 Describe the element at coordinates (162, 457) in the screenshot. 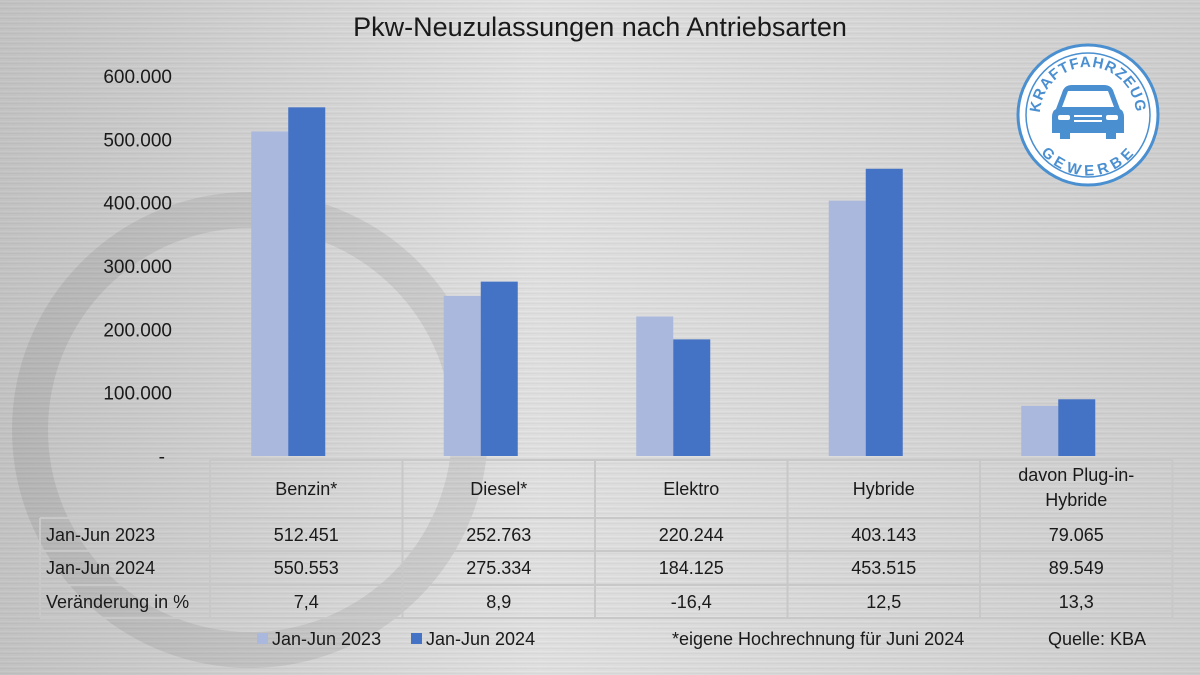

I see `y-tick-label: -` at that location.